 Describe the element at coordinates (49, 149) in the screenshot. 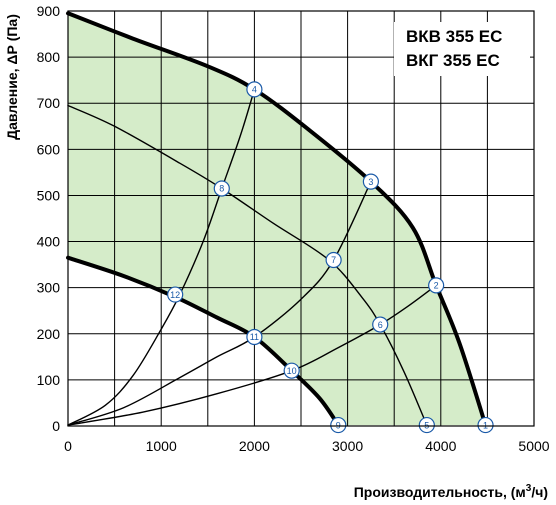

I see `y-tick-label: 600` at that location.